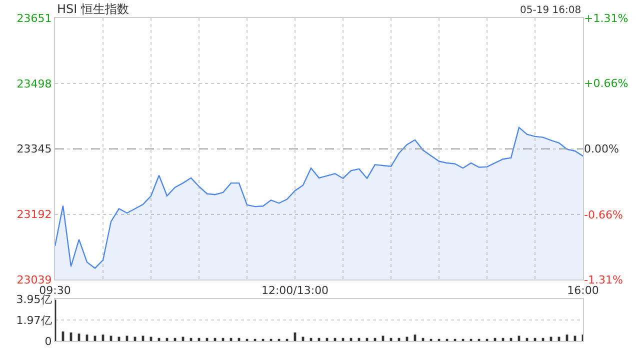 This screenshot has width=640, height=360. What do you see at coordinates (93, 9) in the screenshot?
I see `chart-title: HSI 恒生指数` at bounding box center [93, 9].